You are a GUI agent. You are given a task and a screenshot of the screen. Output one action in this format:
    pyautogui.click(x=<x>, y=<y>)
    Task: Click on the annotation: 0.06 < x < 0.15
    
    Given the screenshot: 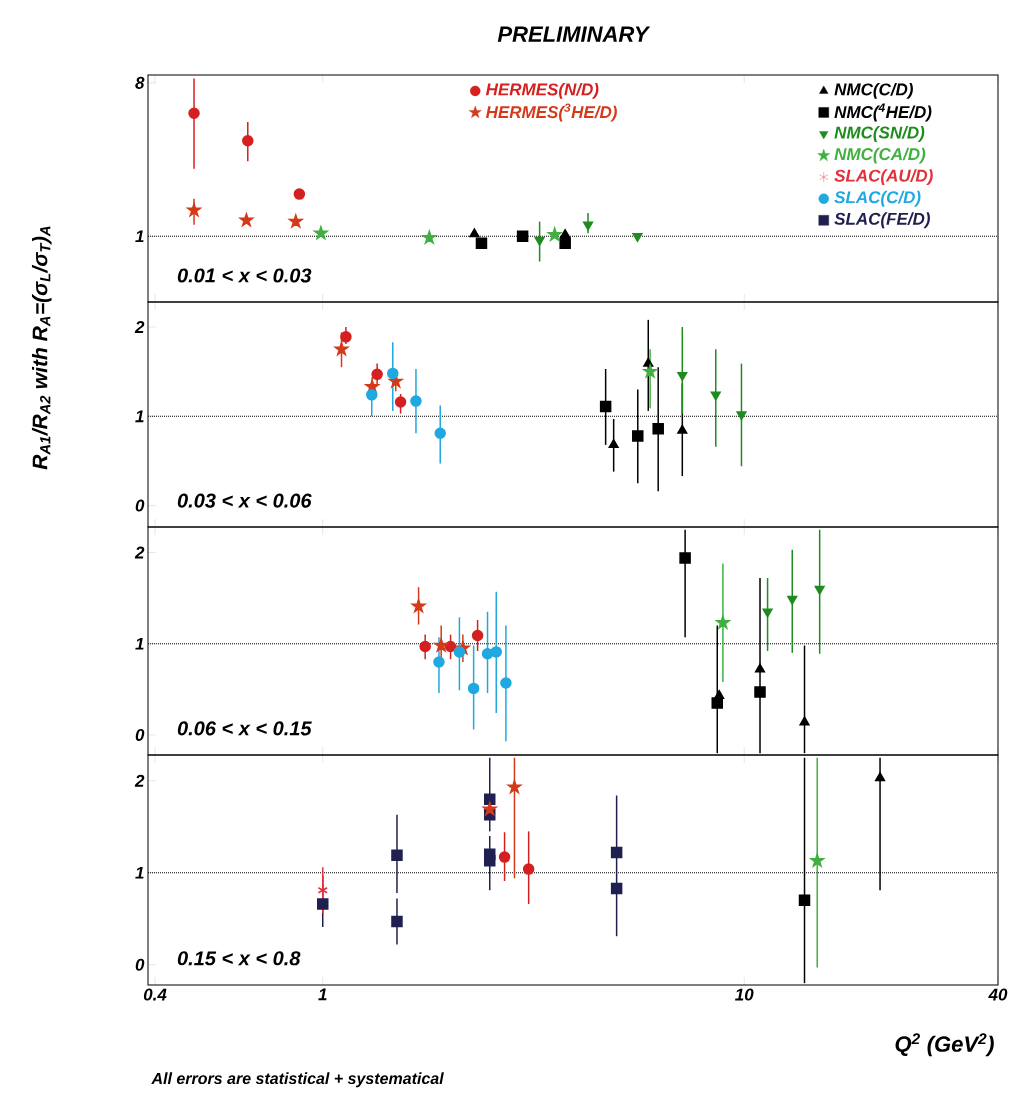 What is the action you would take?
    pyautogui.click(x=244, y=728)
    